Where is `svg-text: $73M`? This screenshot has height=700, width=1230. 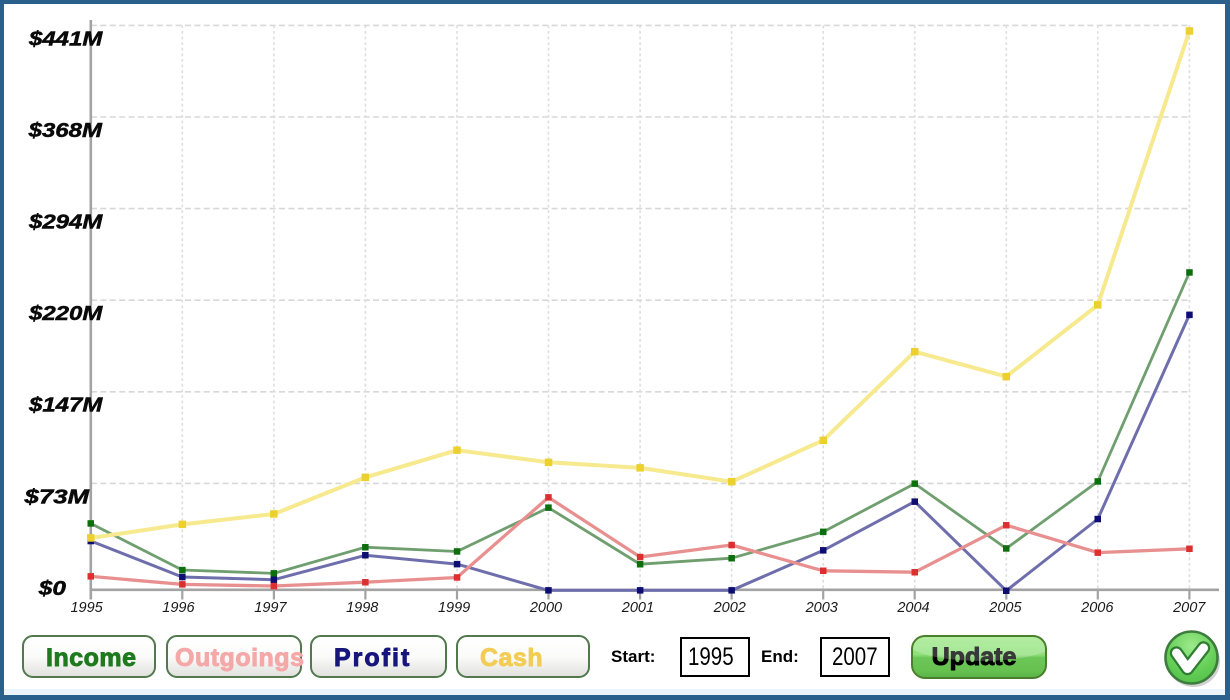
svg-text: $73M is located at coordinates (56, 496).